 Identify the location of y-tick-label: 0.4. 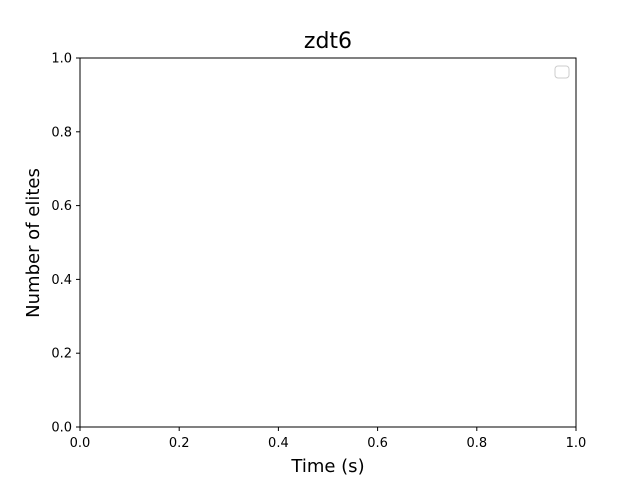
(61, 280).